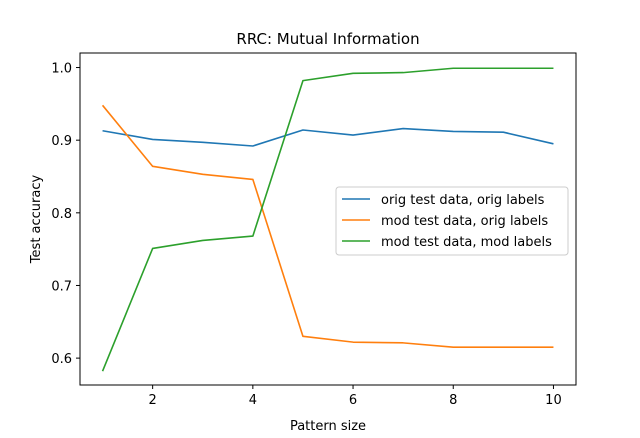 This screenshot has width=640, height=438. Describe the element at coordinates (61, 286) in the screenshot. I see `y-tick-label: 0.7` at that location.